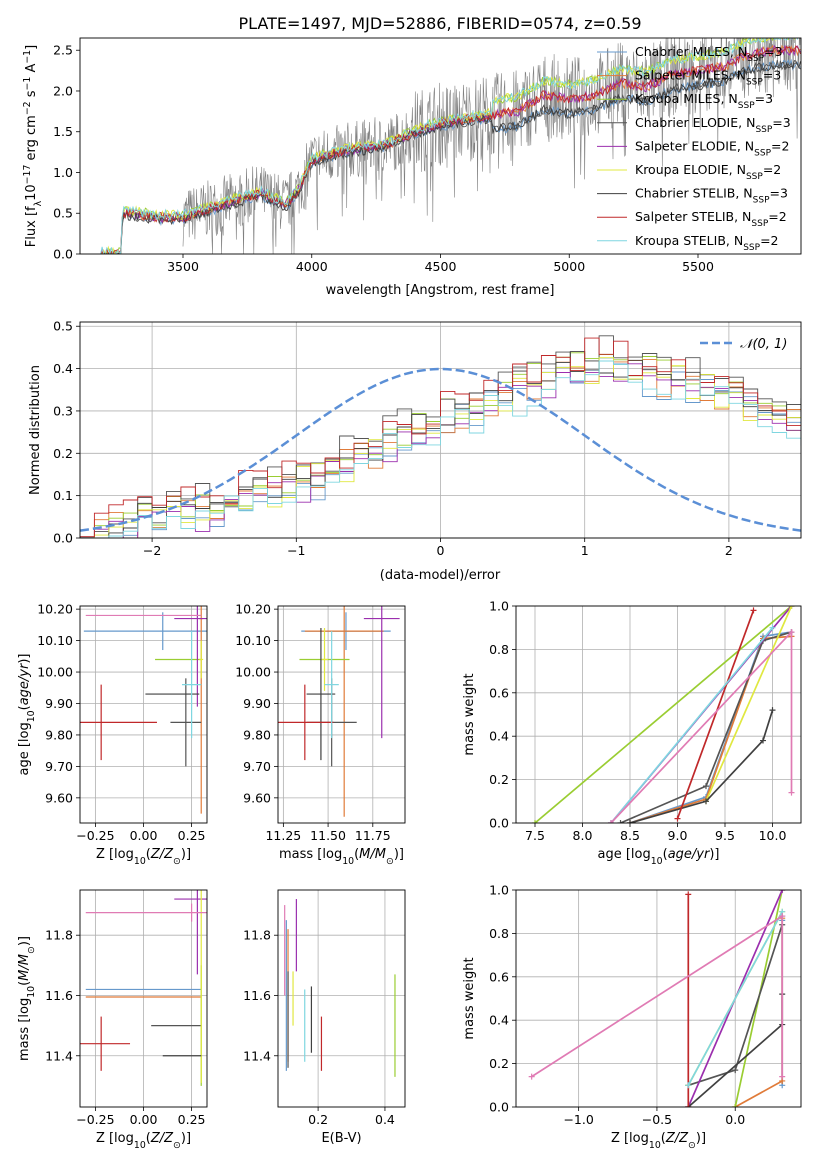 The width and height of the screenshot is (819, 1170). I want to click on x-tick-label: 9.5, so click(725, 835).